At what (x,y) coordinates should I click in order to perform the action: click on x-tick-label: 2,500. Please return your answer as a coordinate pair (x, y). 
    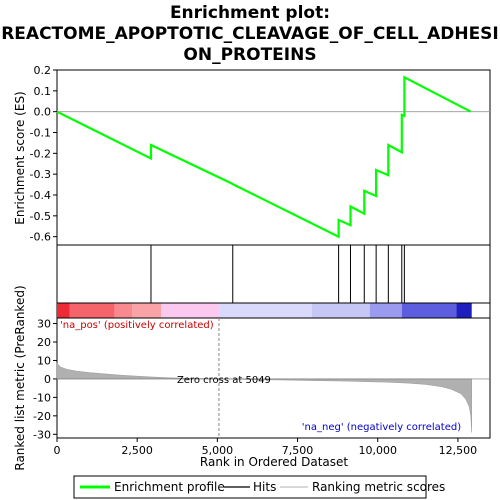
    Looking at the image, I should click on (137, 450).